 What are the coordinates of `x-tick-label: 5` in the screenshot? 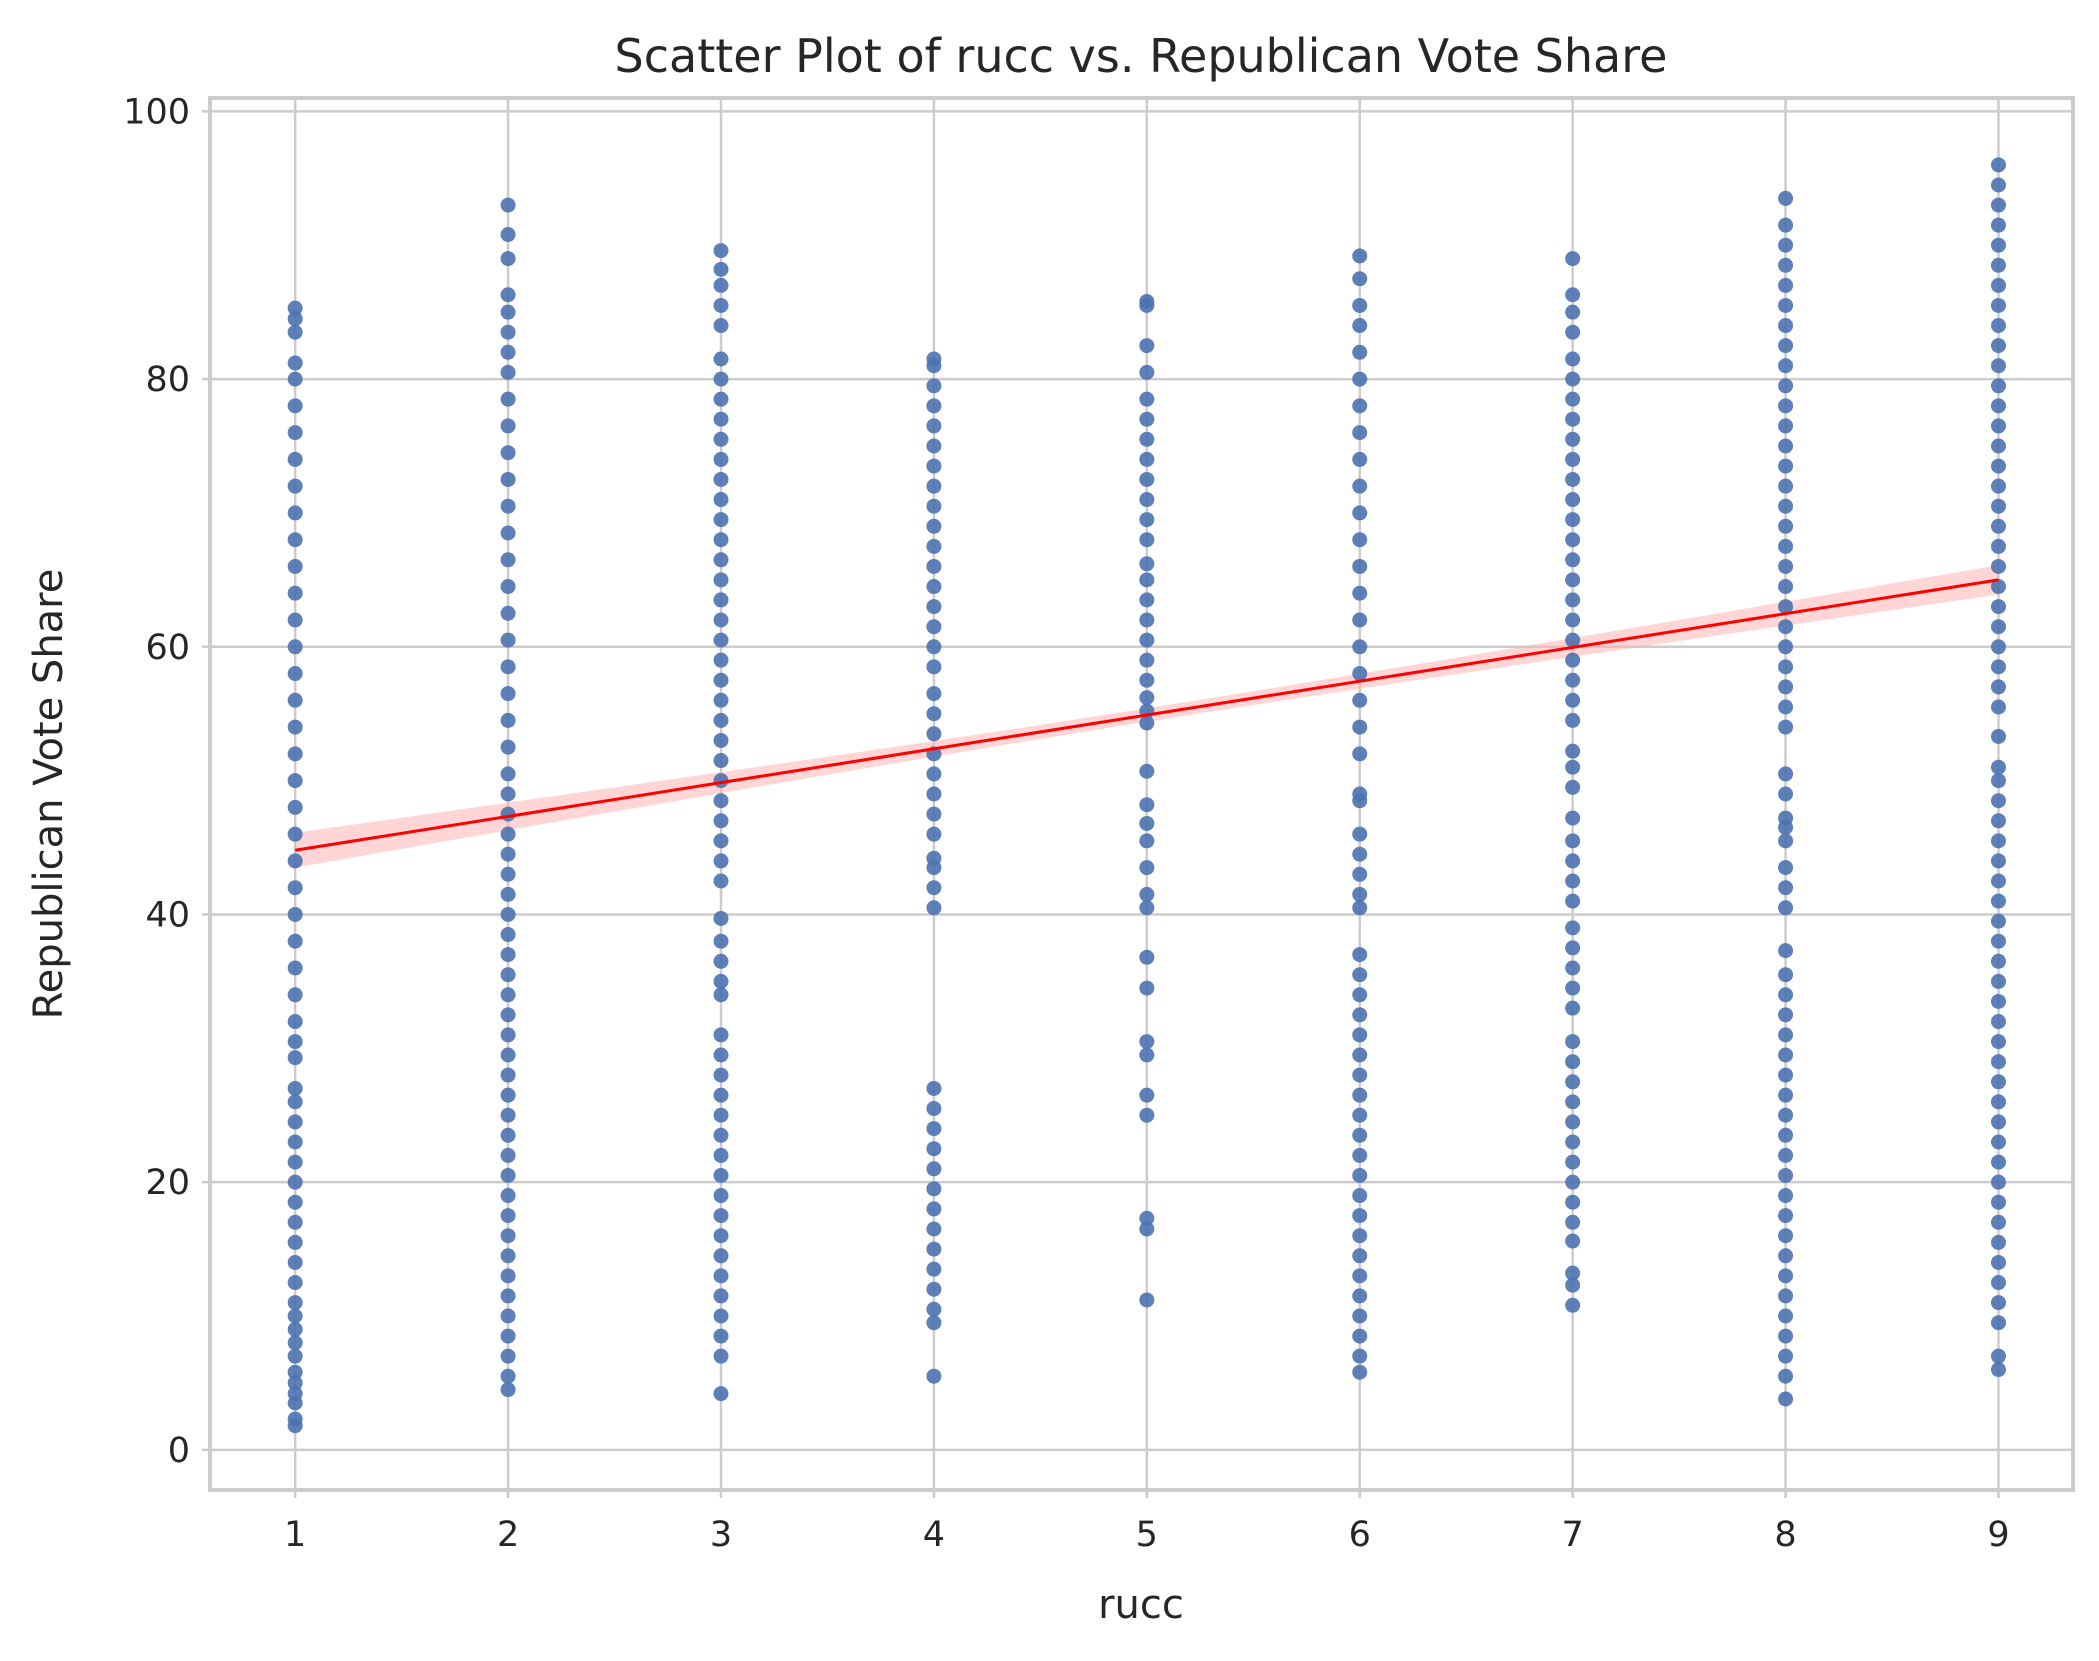 It's located at (1147, 1535).